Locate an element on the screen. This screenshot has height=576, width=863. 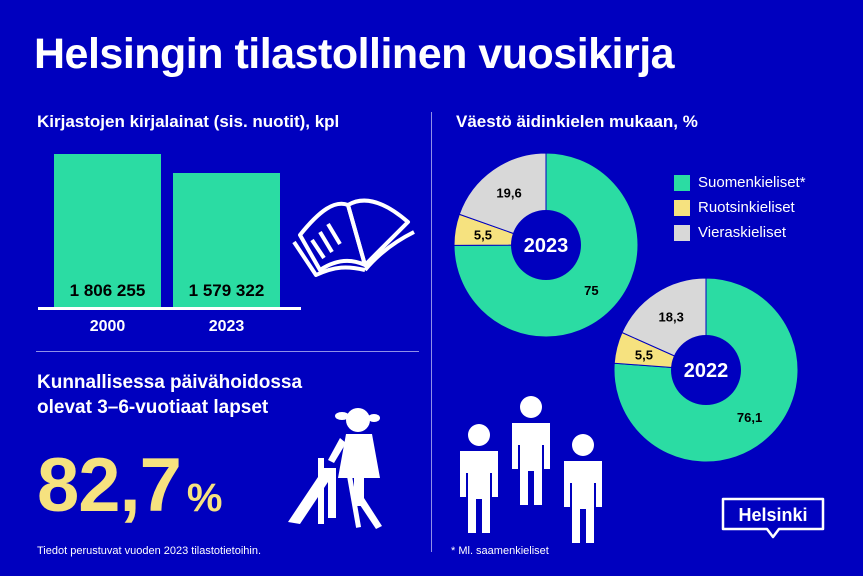
donut-value-label-2022-finnish: 76,1 is located at coordinates (749, 417).